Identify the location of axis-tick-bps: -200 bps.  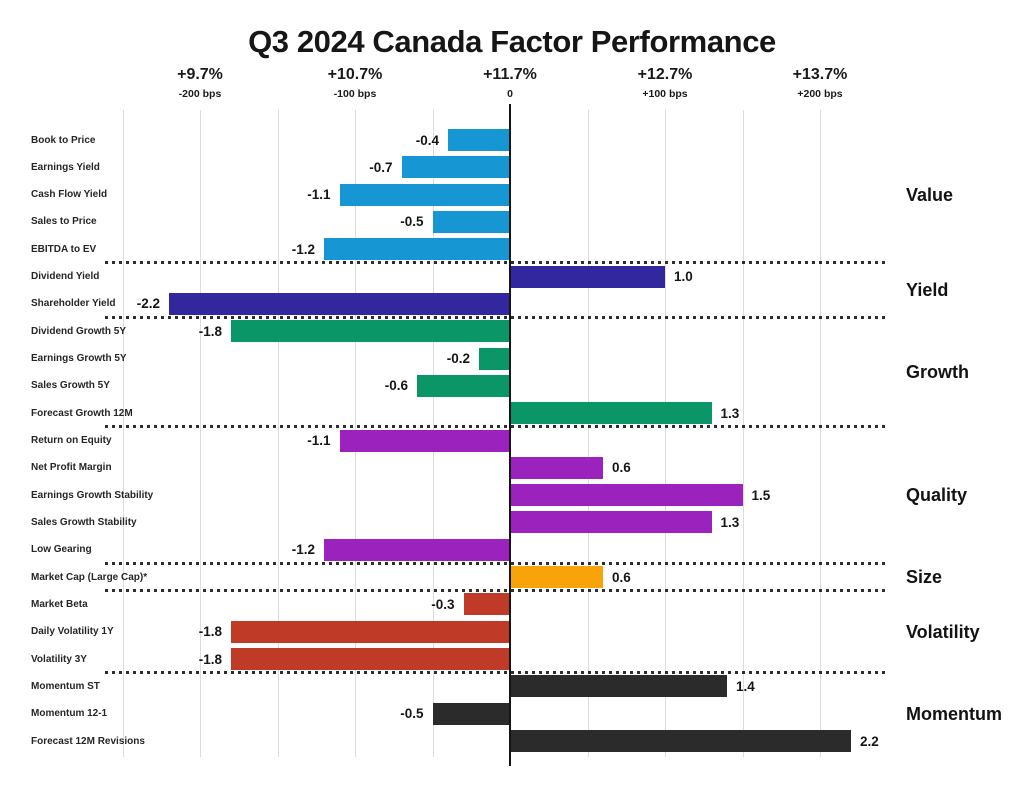
(200, 94).